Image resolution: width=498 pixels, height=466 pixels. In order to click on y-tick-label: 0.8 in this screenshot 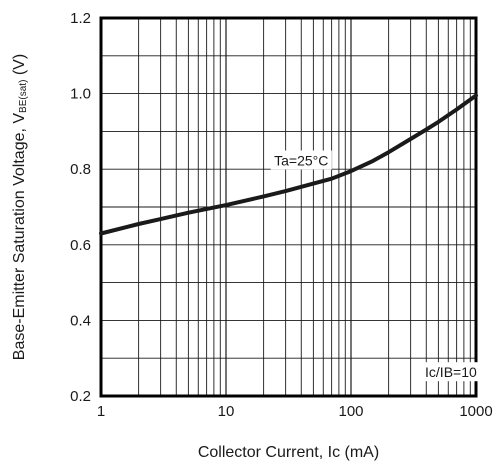, I will do `click(80, 169)`.